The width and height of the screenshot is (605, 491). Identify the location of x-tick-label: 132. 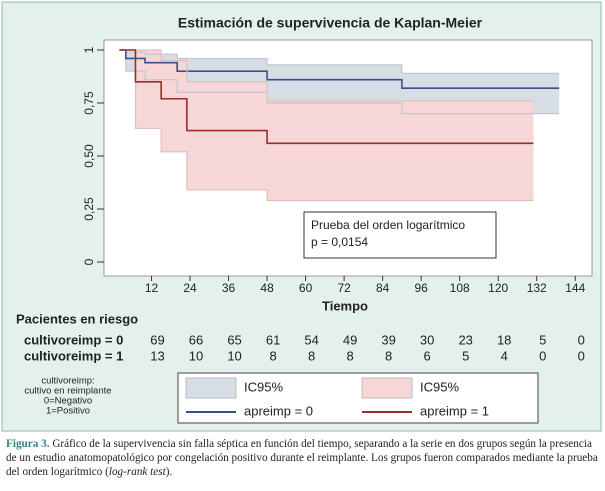
(537, 288).